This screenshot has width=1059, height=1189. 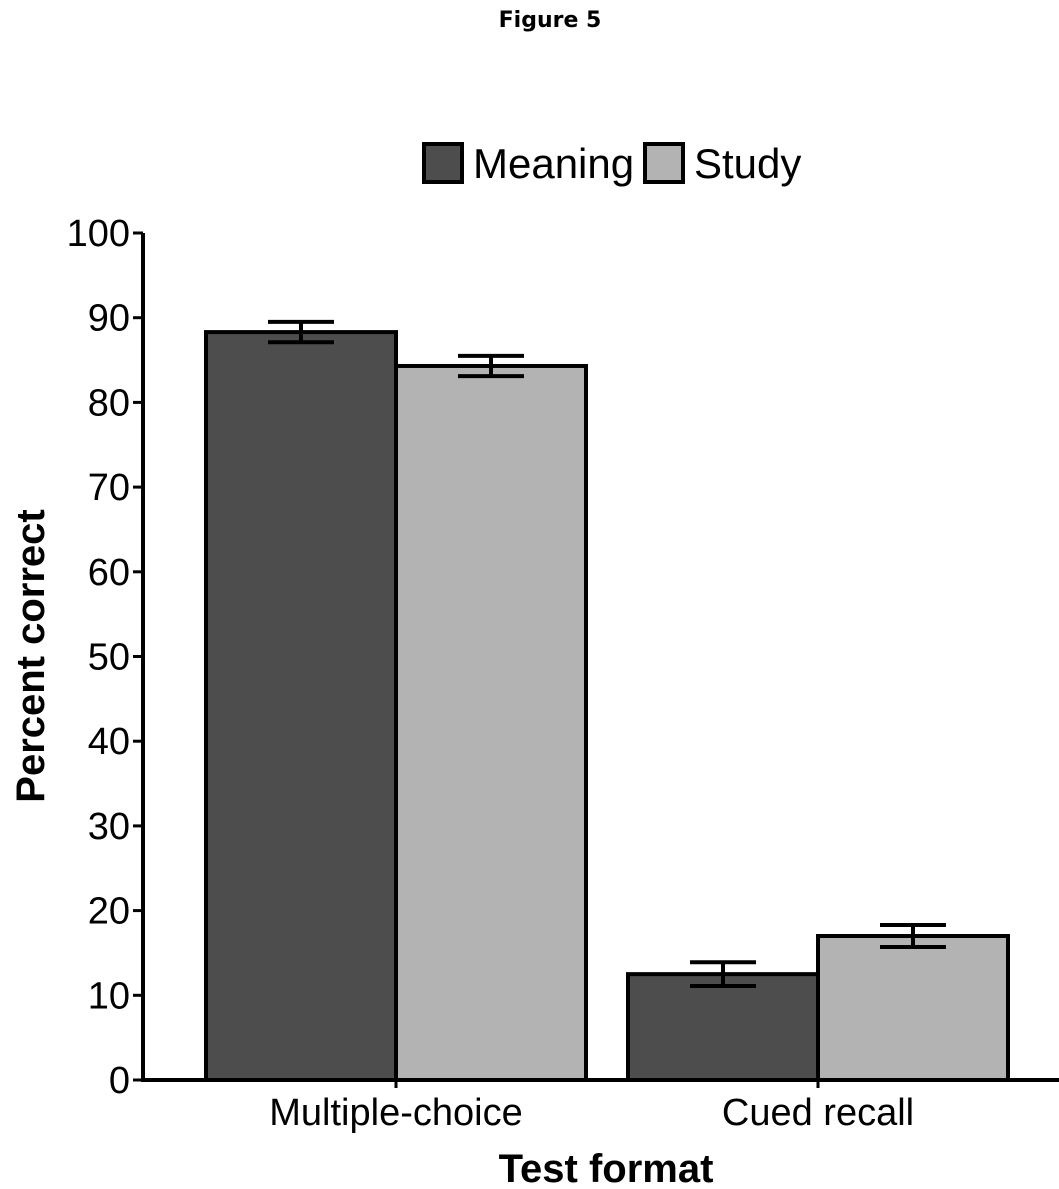 What do you see at coordinates (109, 658) in the screenshot?
I see `y-tick-label-50: 50` at bounding box center [109, 658].